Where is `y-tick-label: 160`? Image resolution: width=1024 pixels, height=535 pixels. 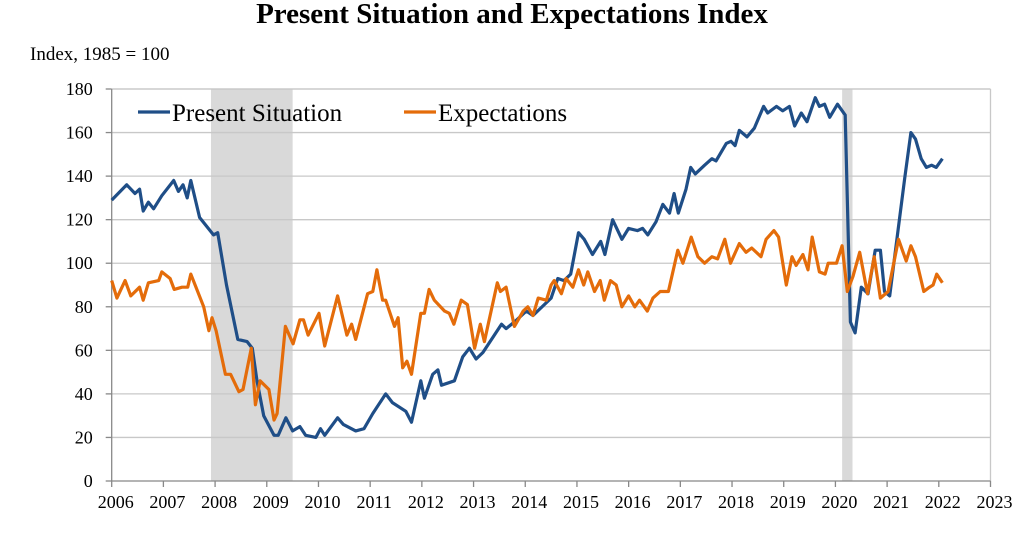
y-tick-label: 160 is located at coordinates (79, 133).